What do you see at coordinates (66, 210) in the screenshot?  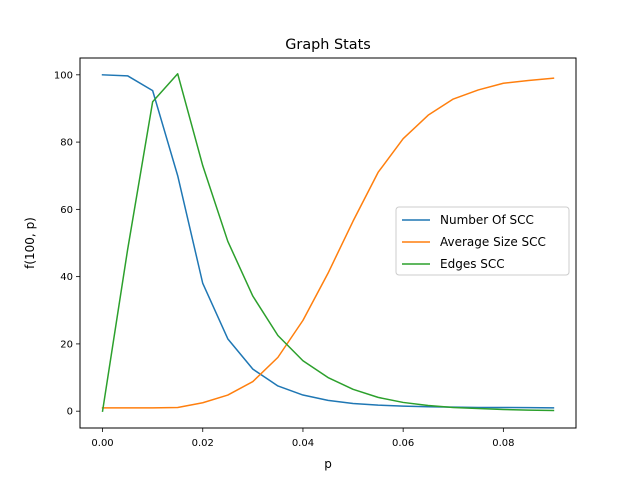 I see `y-tick-label: 60` at bounding box center [66, 210].